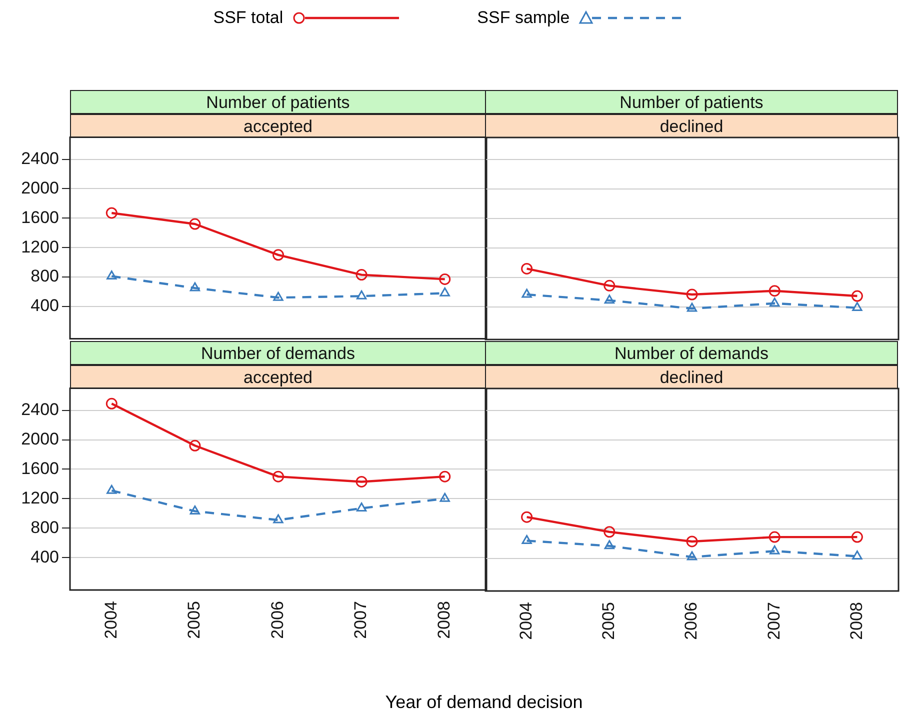  What do you see at coordinates (248, 18) in the screenshot?
I see `legend-label: SSF total` at bounding box center [248, 18].